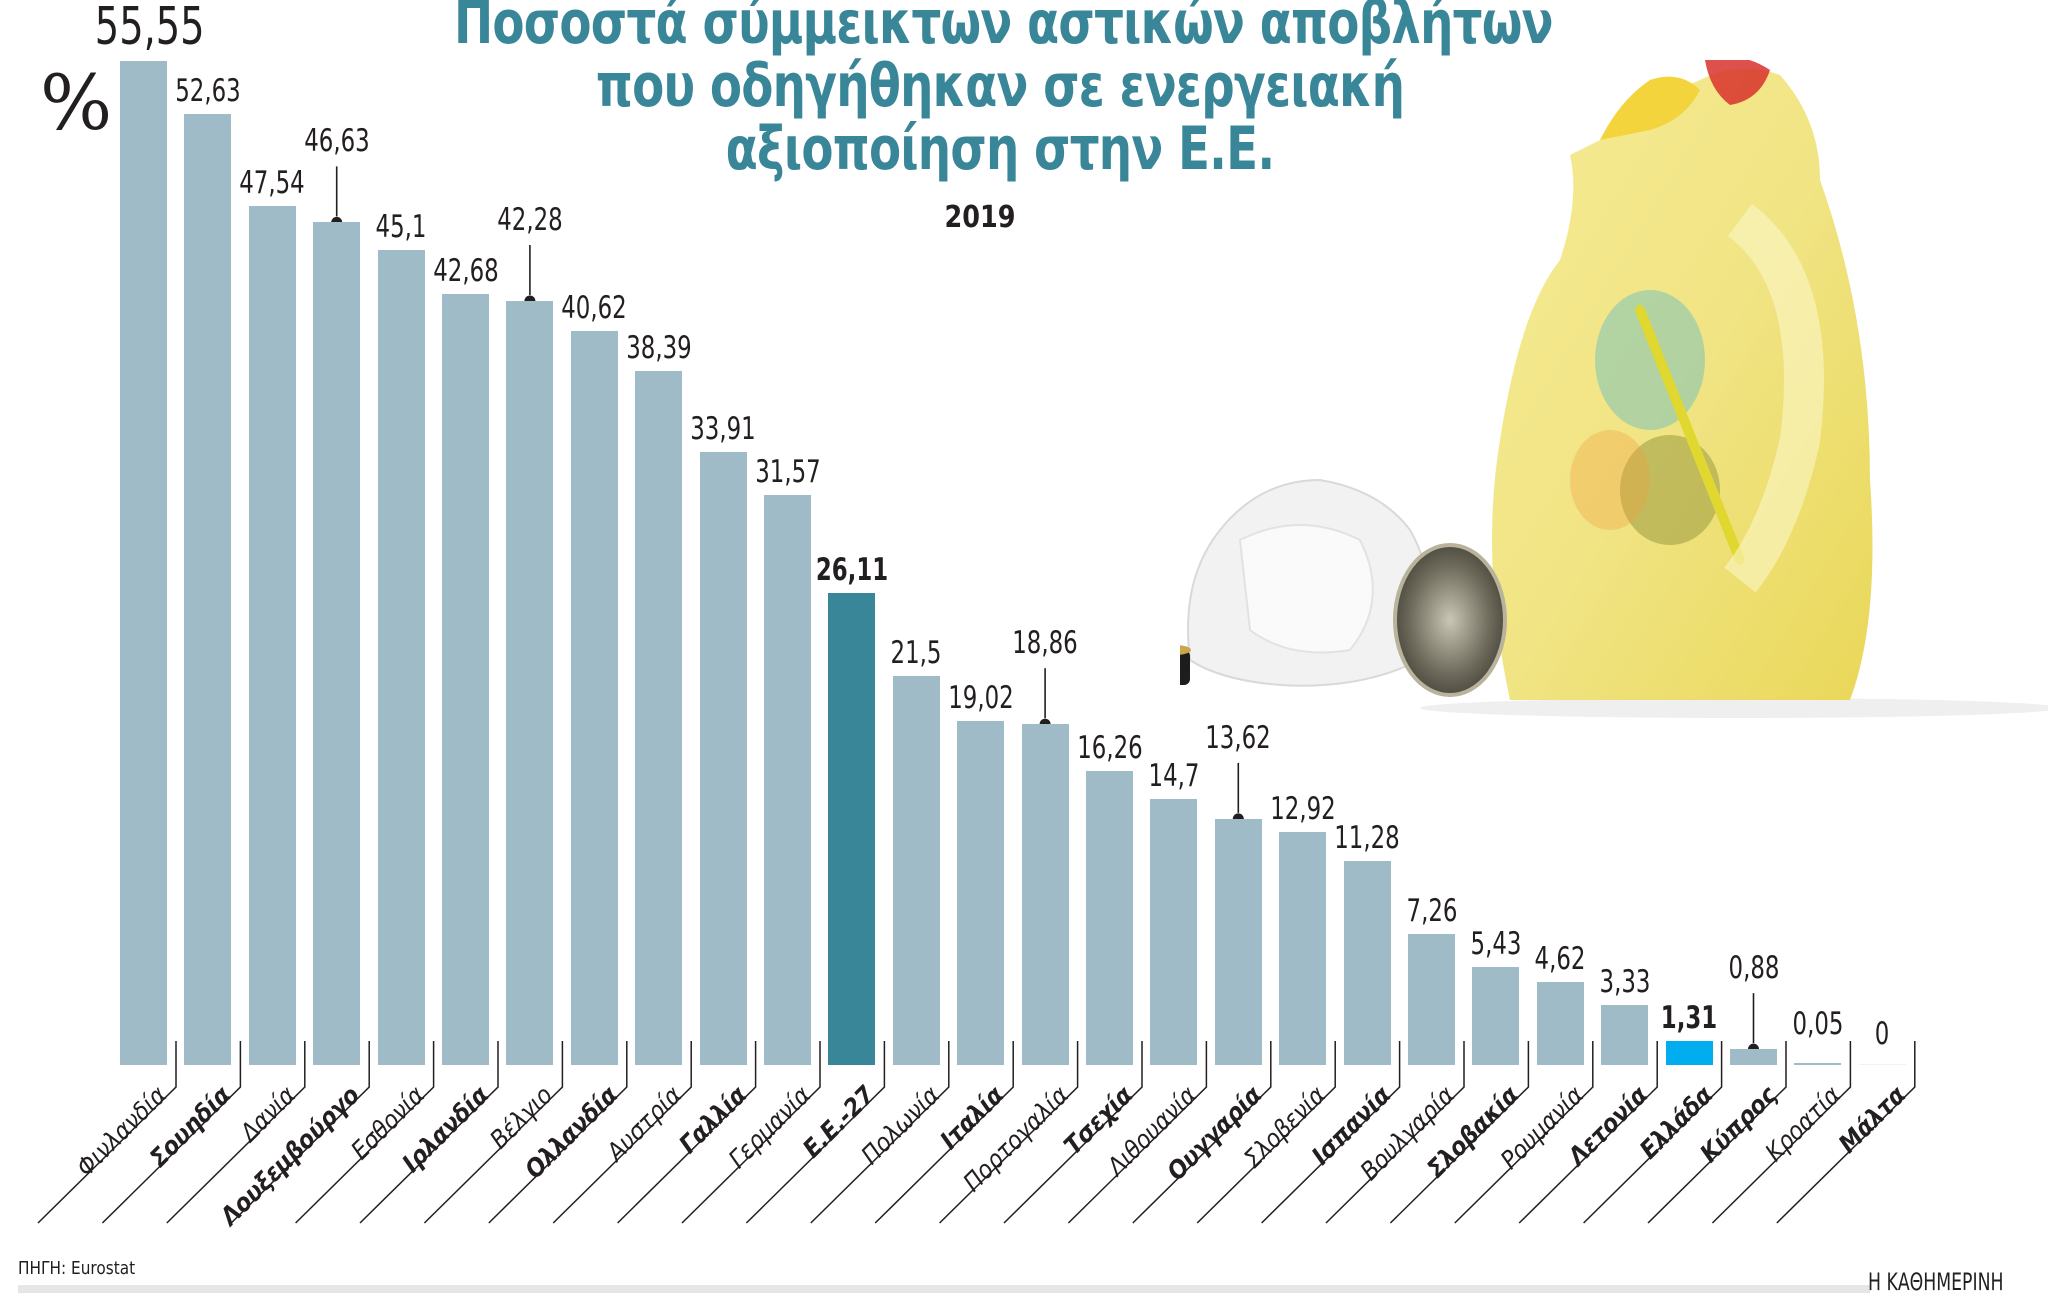 The height and width of the screenshot is (1296, 2048). What do you see at coordinates (272, 182) in the screenshot?
I see `value-label: 47,54` at bounding box center [272, 182].